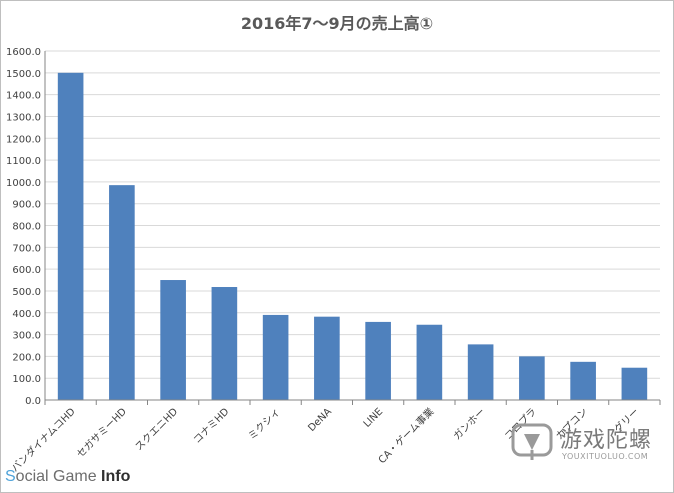 The height and width of the screenshot is (493, 674). What do you see at coordinates (320, 420) in the screenshot?
I see `x-tick-label: DeNA` at bounding box center [320, 420].